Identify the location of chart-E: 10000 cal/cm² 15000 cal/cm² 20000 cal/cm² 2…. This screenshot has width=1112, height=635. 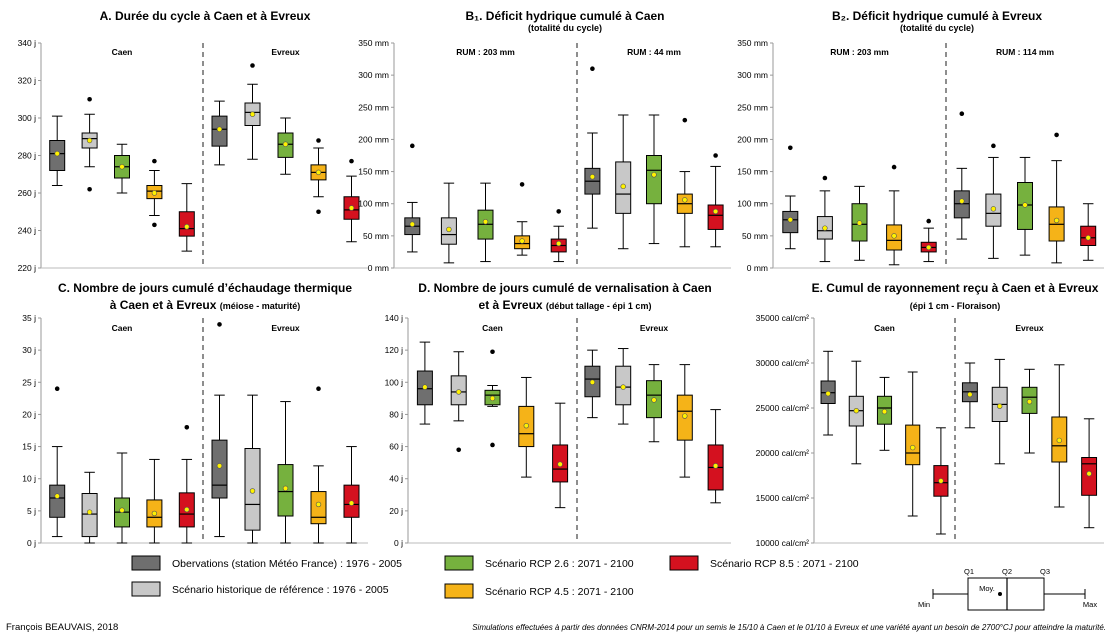
(930, 414).